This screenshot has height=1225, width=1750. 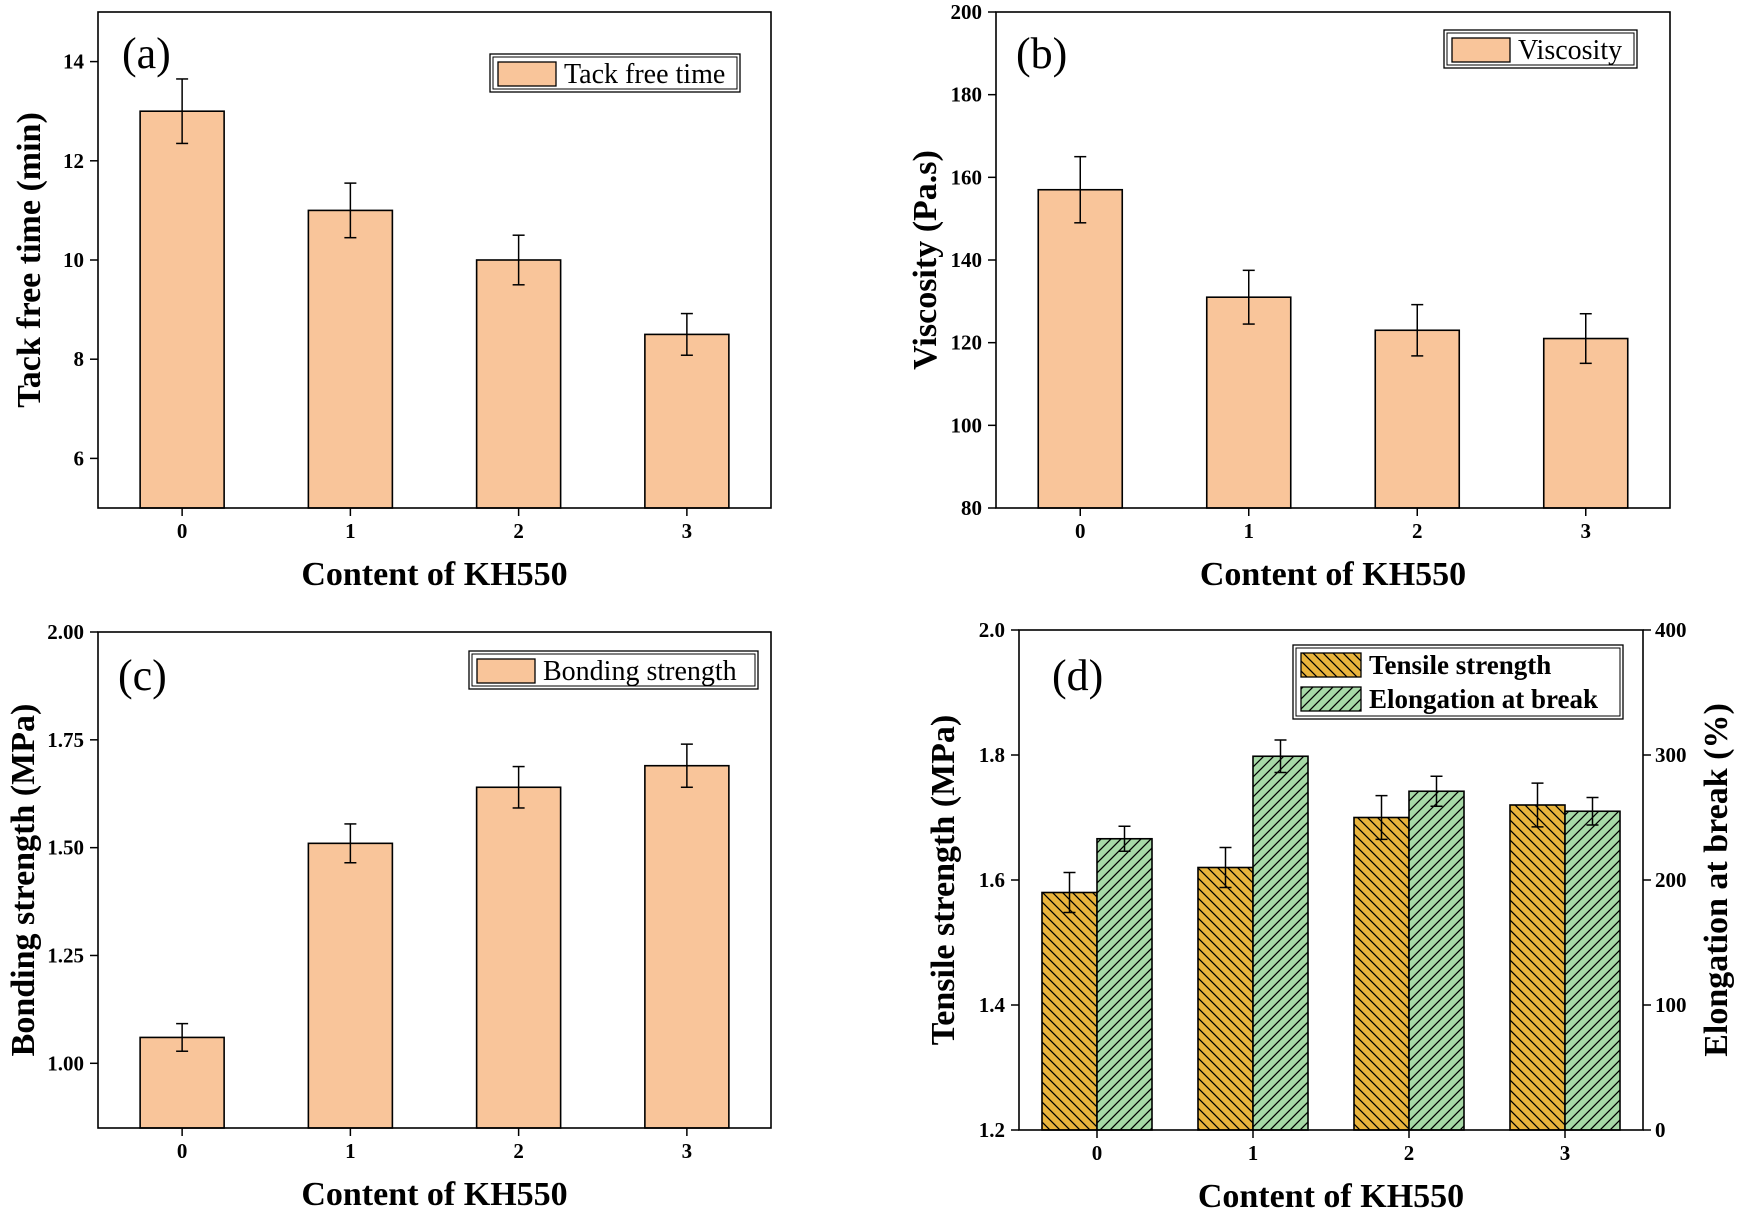 I want to click on y-axis-title-c: Bonding strength (MPa), so click(x=23, y=880).